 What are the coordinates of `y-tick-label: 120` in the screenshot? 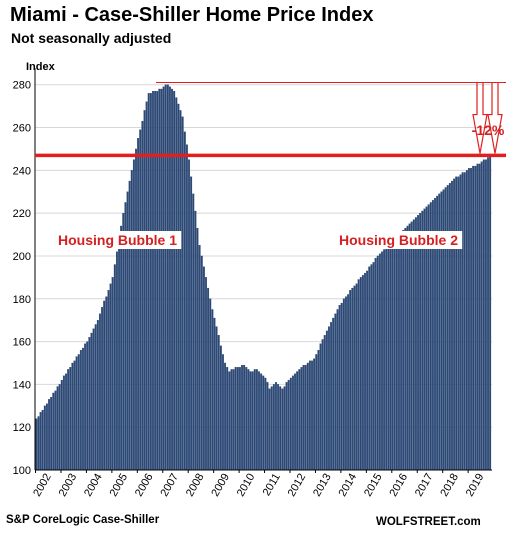 It's located at (22, 428).